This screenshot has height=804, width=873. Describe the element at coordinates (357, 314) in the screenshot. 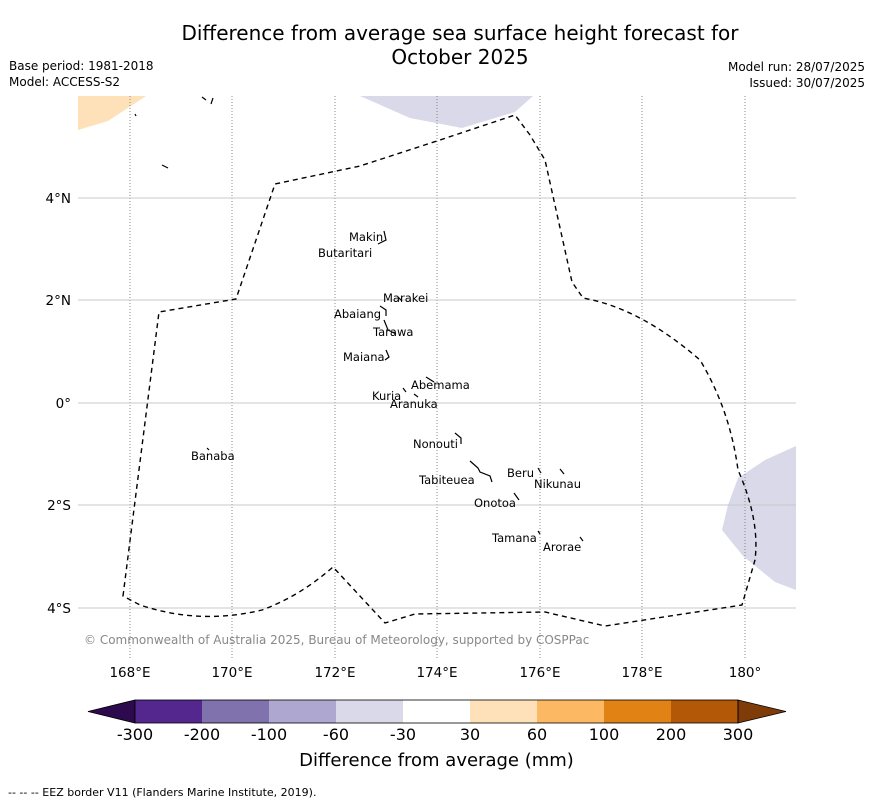

I see `label-abaiang: Abaiang` at that location.